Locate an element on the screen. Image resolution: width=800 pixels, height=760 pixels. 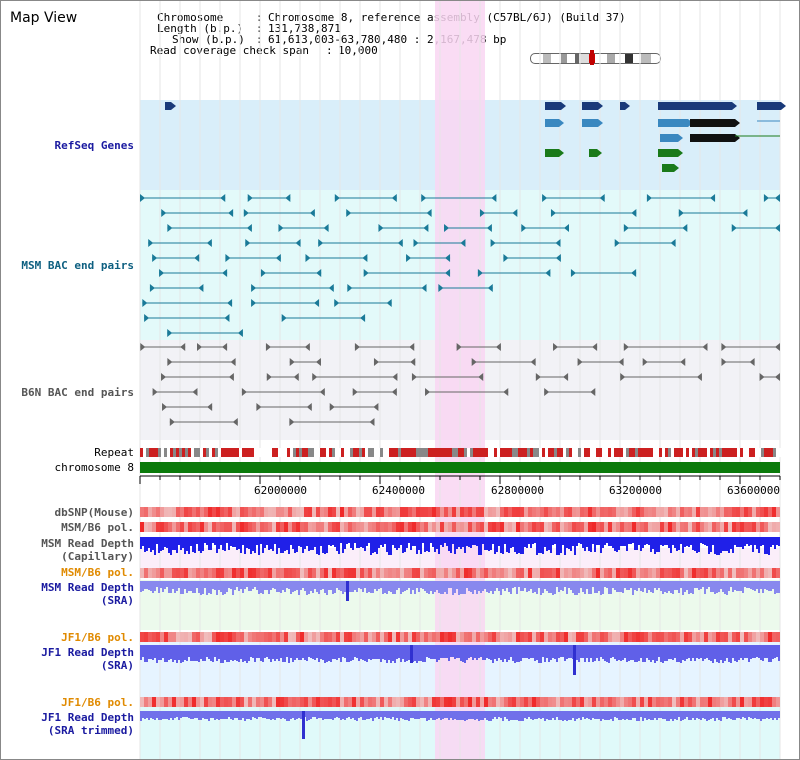
b6n-bac-end-pairs-label: B6N BAC end pairs is located at coordinates (77, 392).